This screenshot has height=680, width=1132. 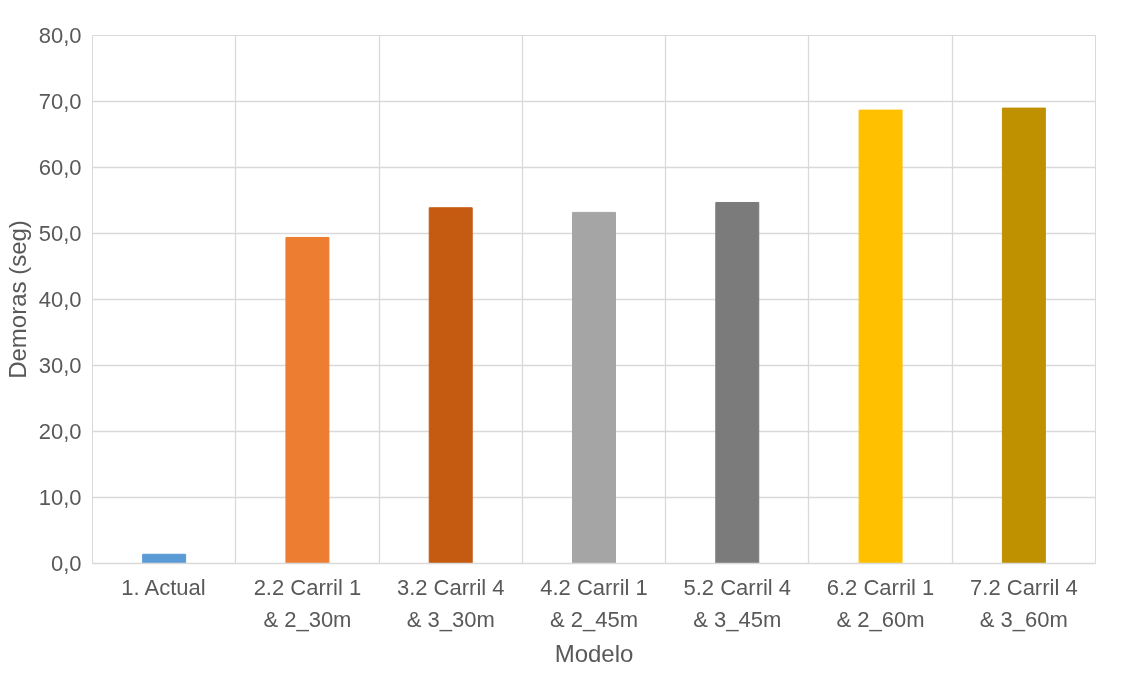 I want to click on y-tick-label: 30,0, so click(x=60, y=365).